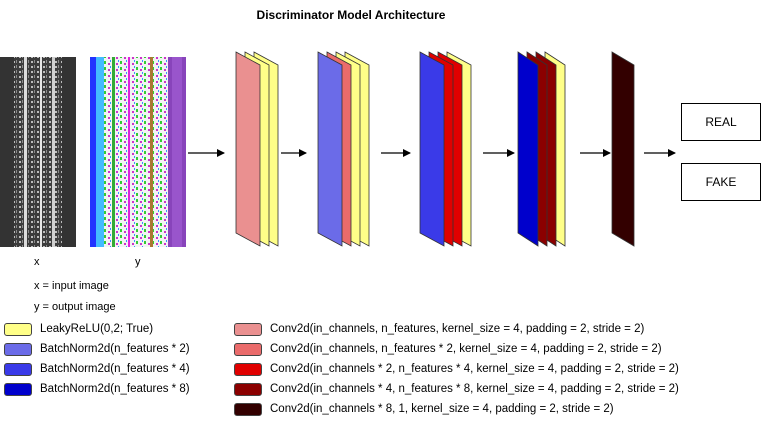  What do you see at coordinates (138, 152) in the screenshot?
I see `output-image-y` at bounding box center [138, 152].